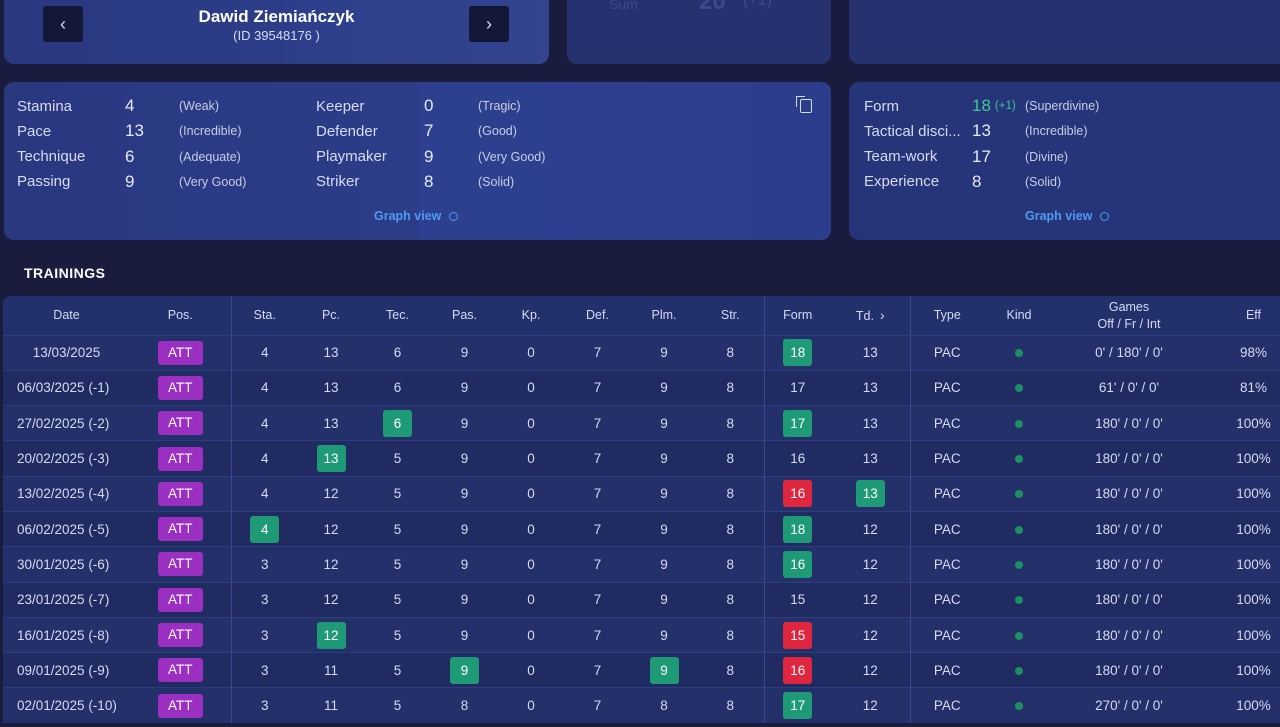  Describe the element at coordinates (798, 353) in the screenshot. I see `highlighted-value: 18` at that location.